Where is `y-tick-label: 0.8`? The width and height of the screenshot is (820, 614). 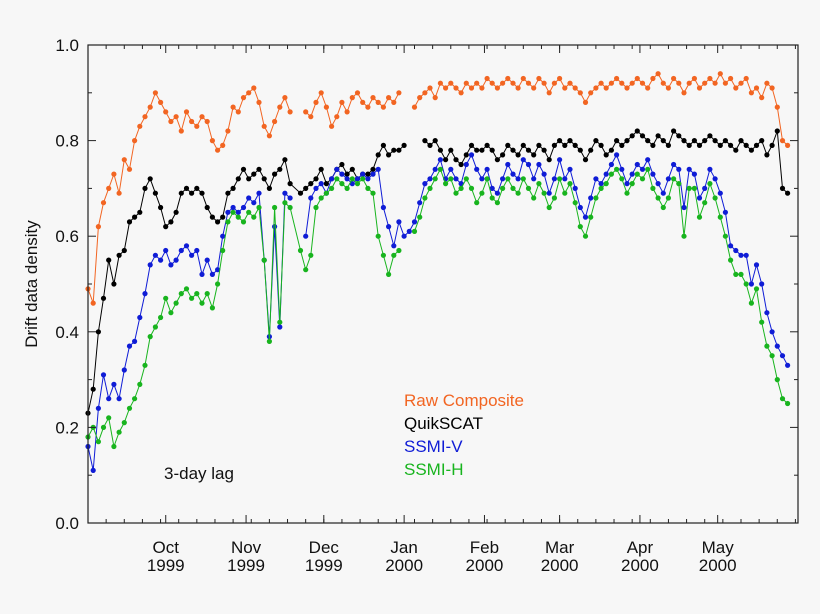 y-tick-label: 0.8 is located at coordinates (67, 141).